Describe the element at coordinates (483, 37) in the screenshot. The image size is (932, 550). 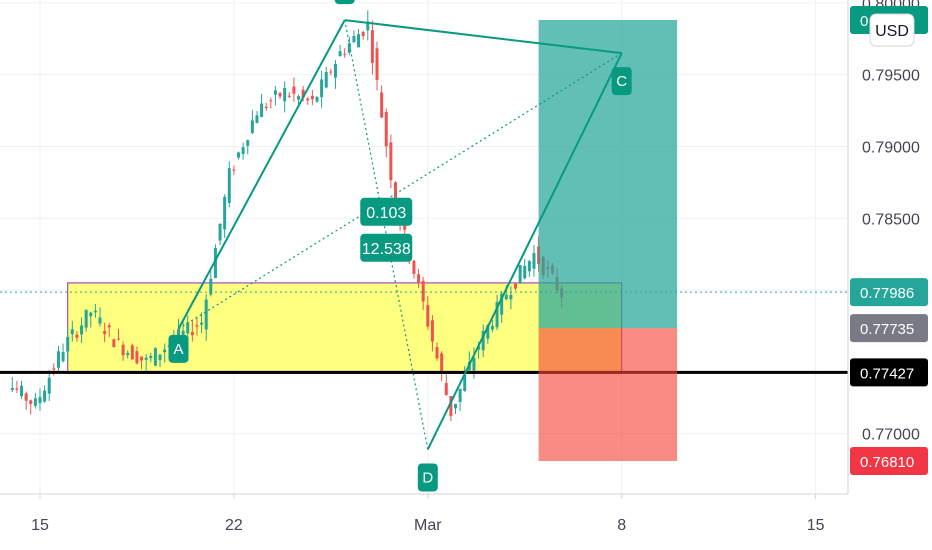
I see `pattern-leg-bc` at that location.